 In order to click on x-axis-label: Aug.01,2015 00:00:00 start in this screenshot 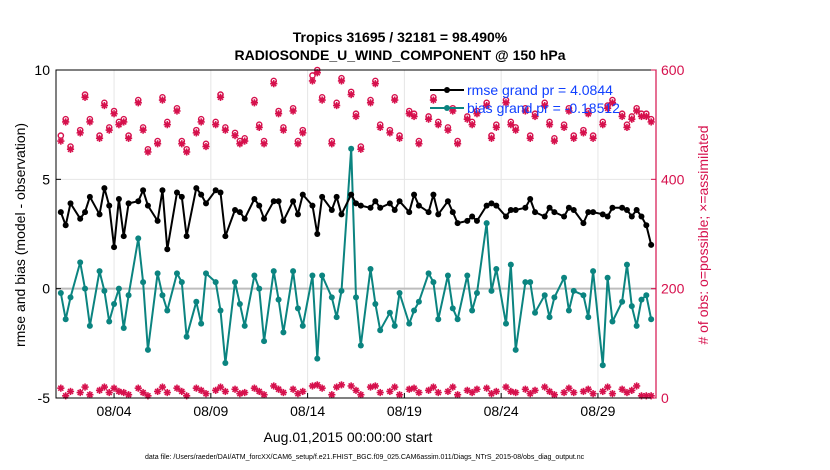, I will do `click(348, 437)`.